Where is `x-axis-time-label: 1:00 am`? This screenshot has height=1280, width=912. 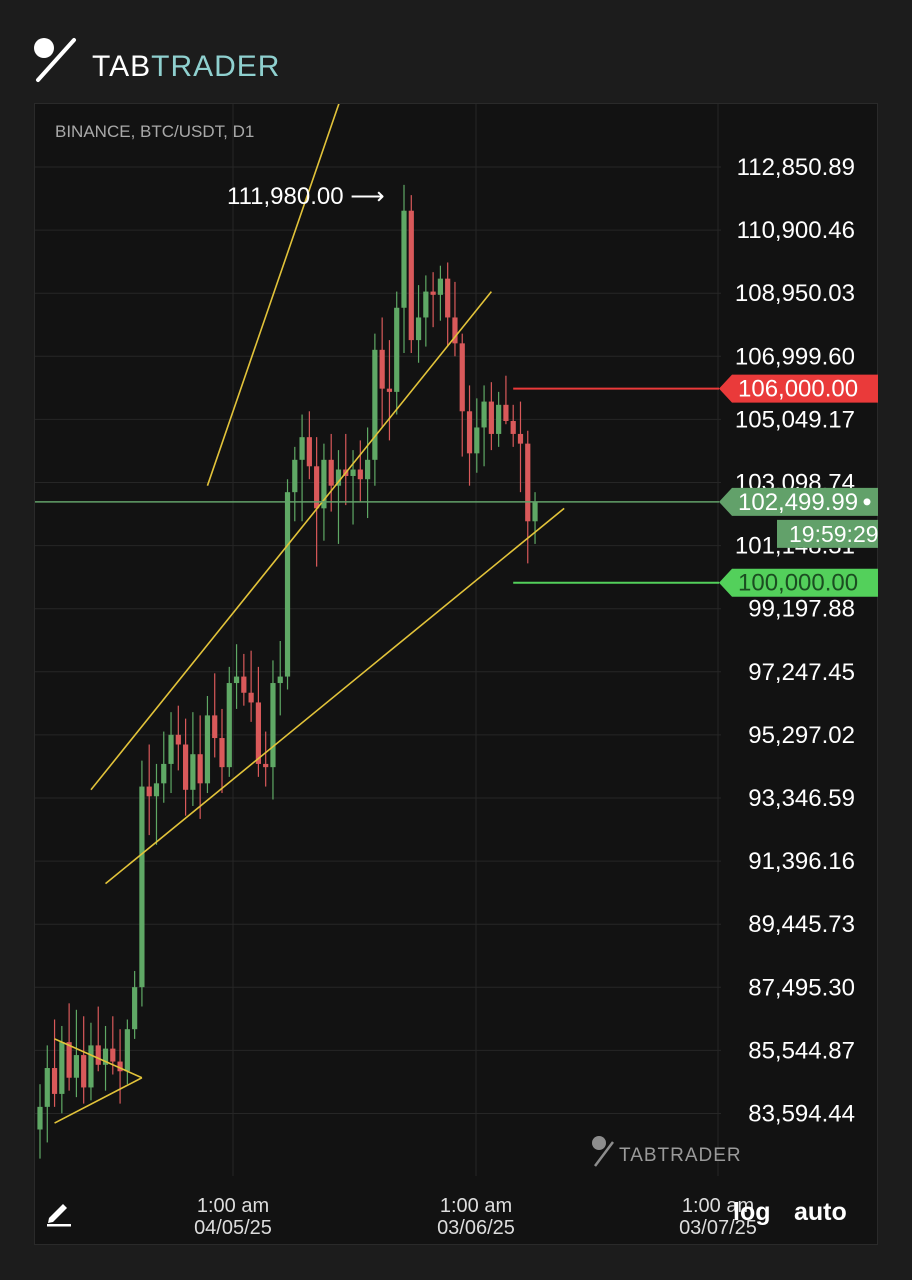
x-axis-time-label: 1:00 am is located at coordinates (476, 1206).